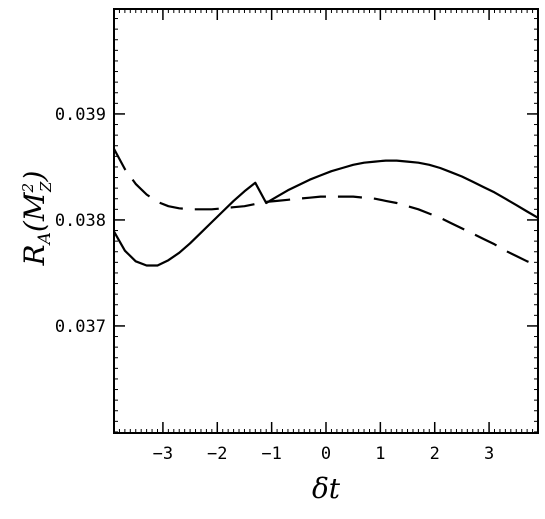  What do you see at coordinates (489, 454) in the screenshot?
I see `x-tick-label: 3` at bounding box center [489, 454].